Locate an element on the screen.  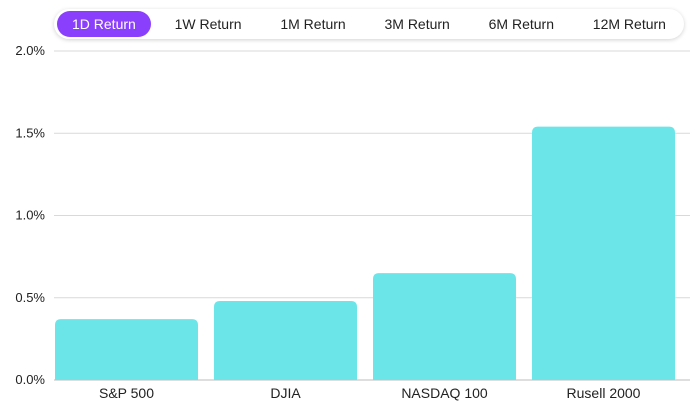
x-tick-label: DJIA is located at coordinates (285, 393).